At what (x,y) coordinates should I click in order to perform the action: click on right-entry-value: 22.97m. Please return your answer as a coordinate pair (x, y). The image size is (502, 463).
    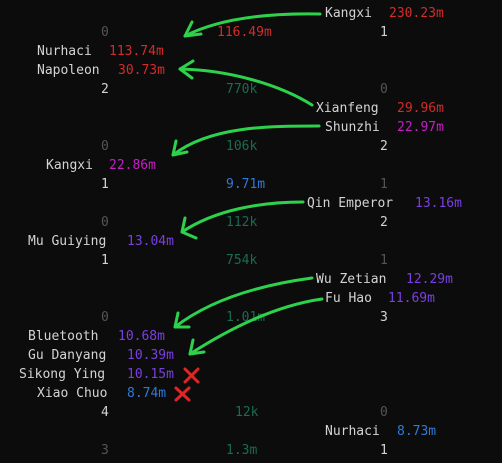
    Looking at the image, I should click on (420, 127).